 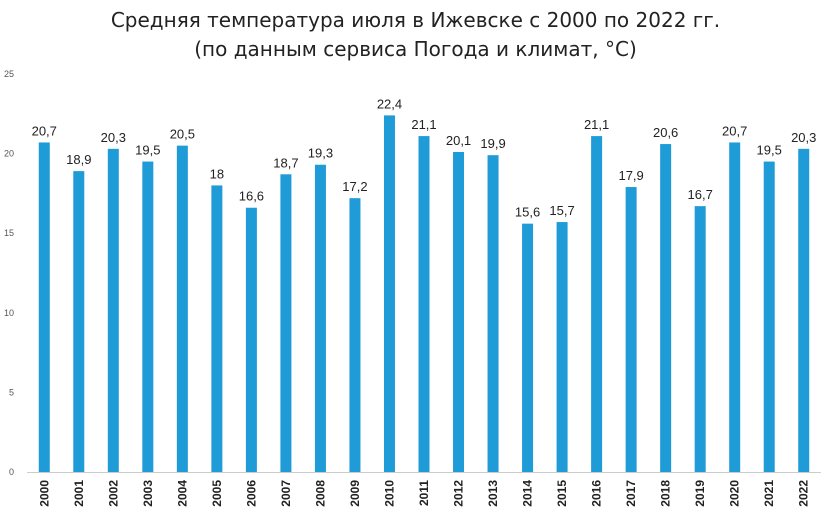 I want to click on data-label: 16,6, so click(x=251, y=196).